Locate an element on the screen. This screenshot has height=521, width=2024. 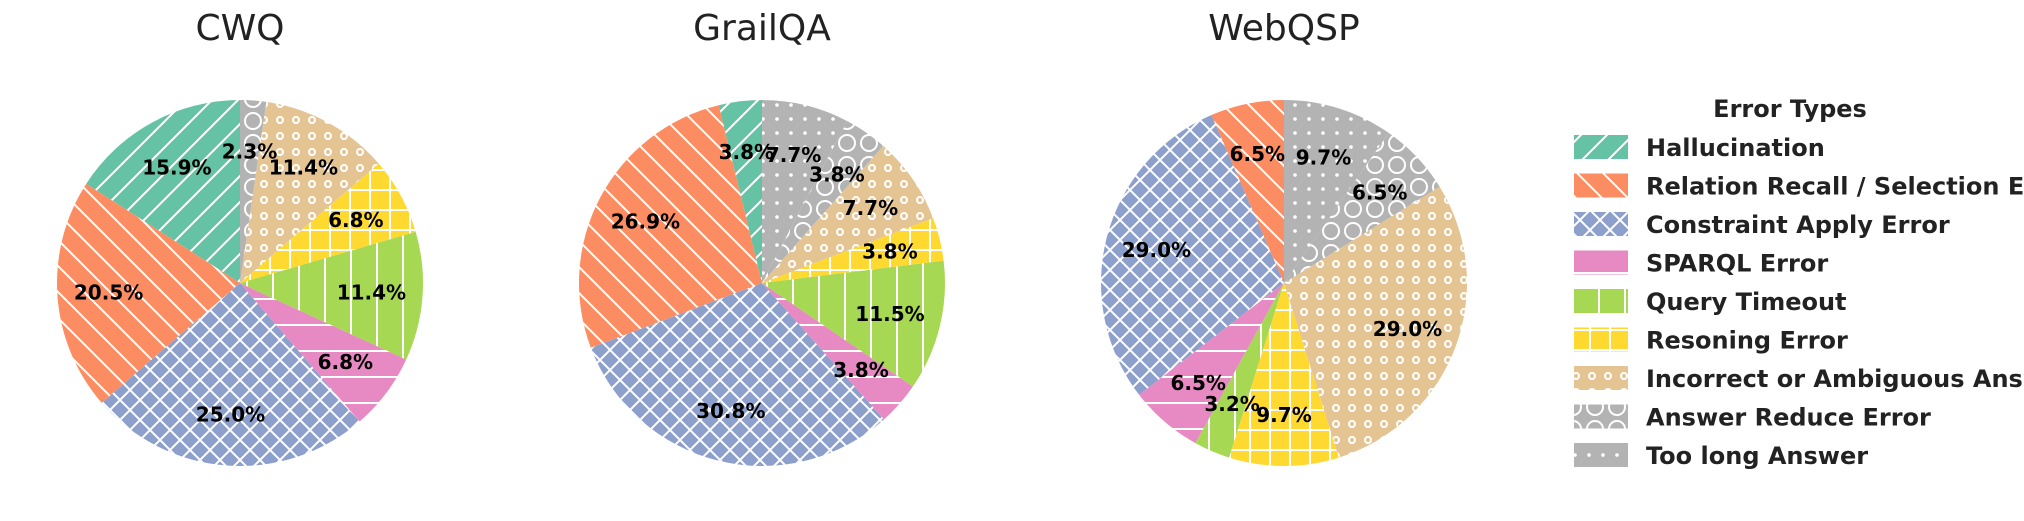
chart-title-webqsp: WebQSP is located at coordinates (1283, 28).